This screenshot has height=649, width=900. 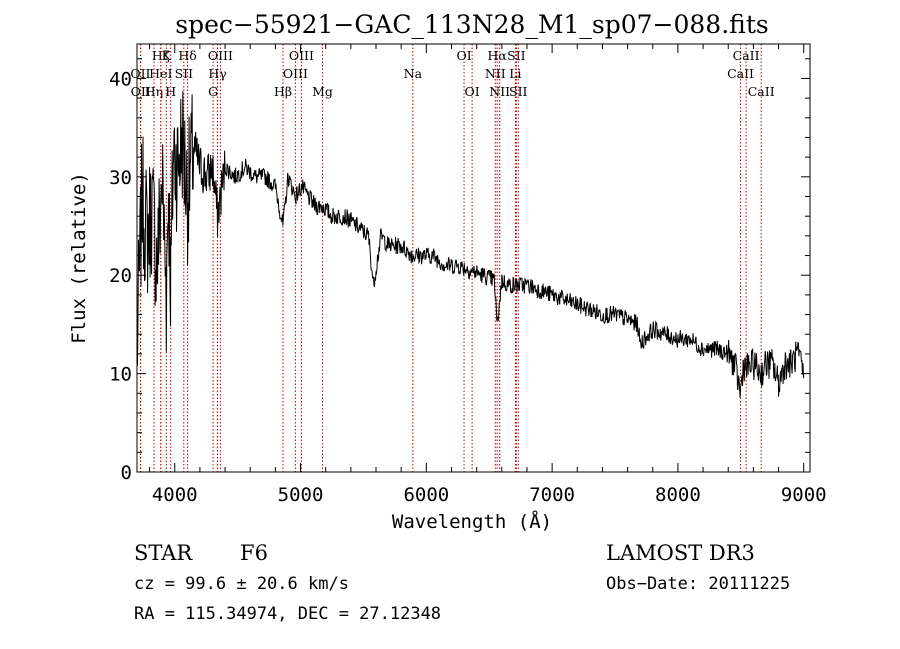 I want to click on line-marker-label-4: Hβ, so click(x=283, y=91).